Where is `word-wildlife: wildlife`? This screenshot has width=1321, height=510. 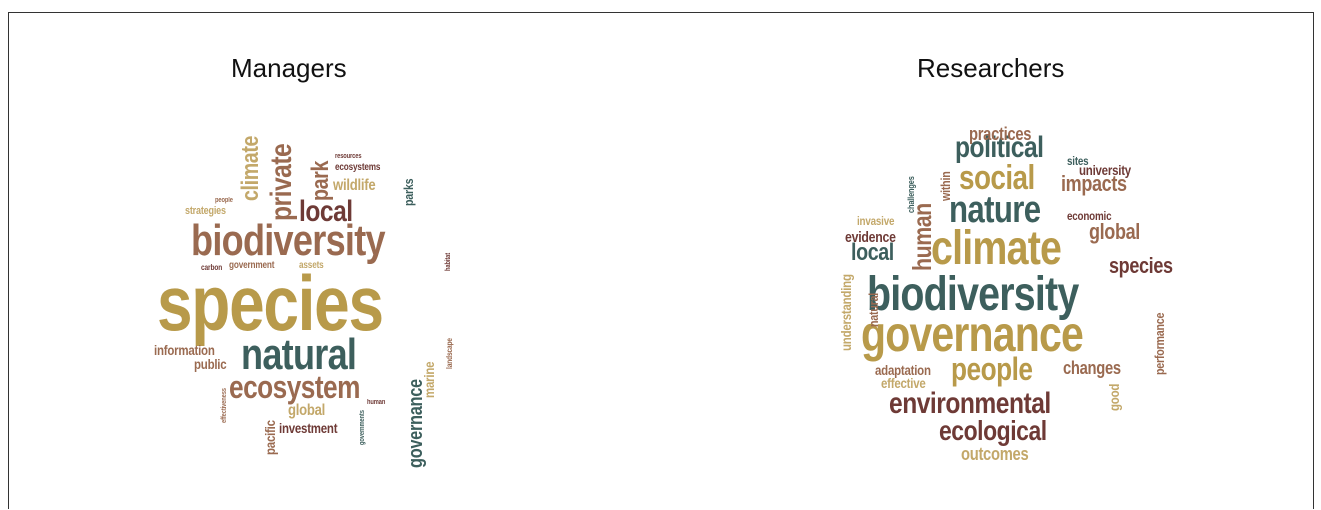
word-wildlife: wildlife is located at coordinates (354, 185).